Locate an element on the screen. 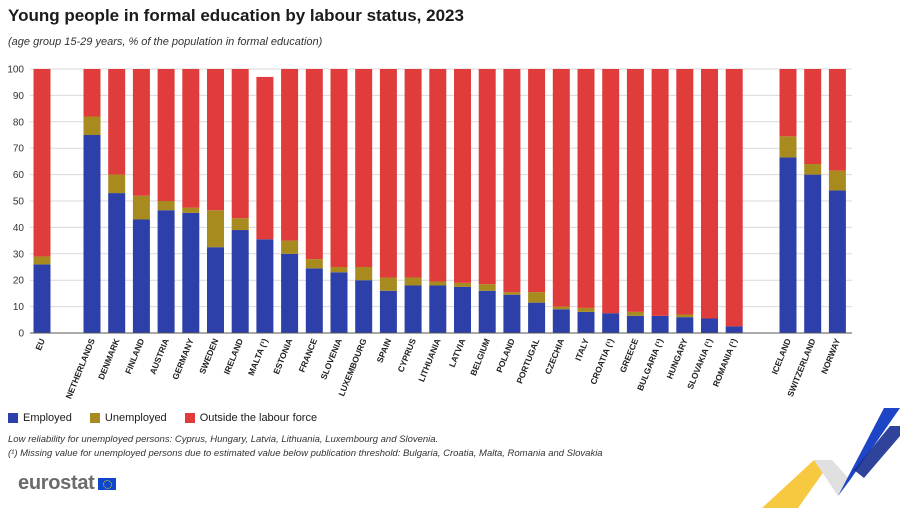  x-tick-label: ESTONIA is located at coordinates (282, 356).